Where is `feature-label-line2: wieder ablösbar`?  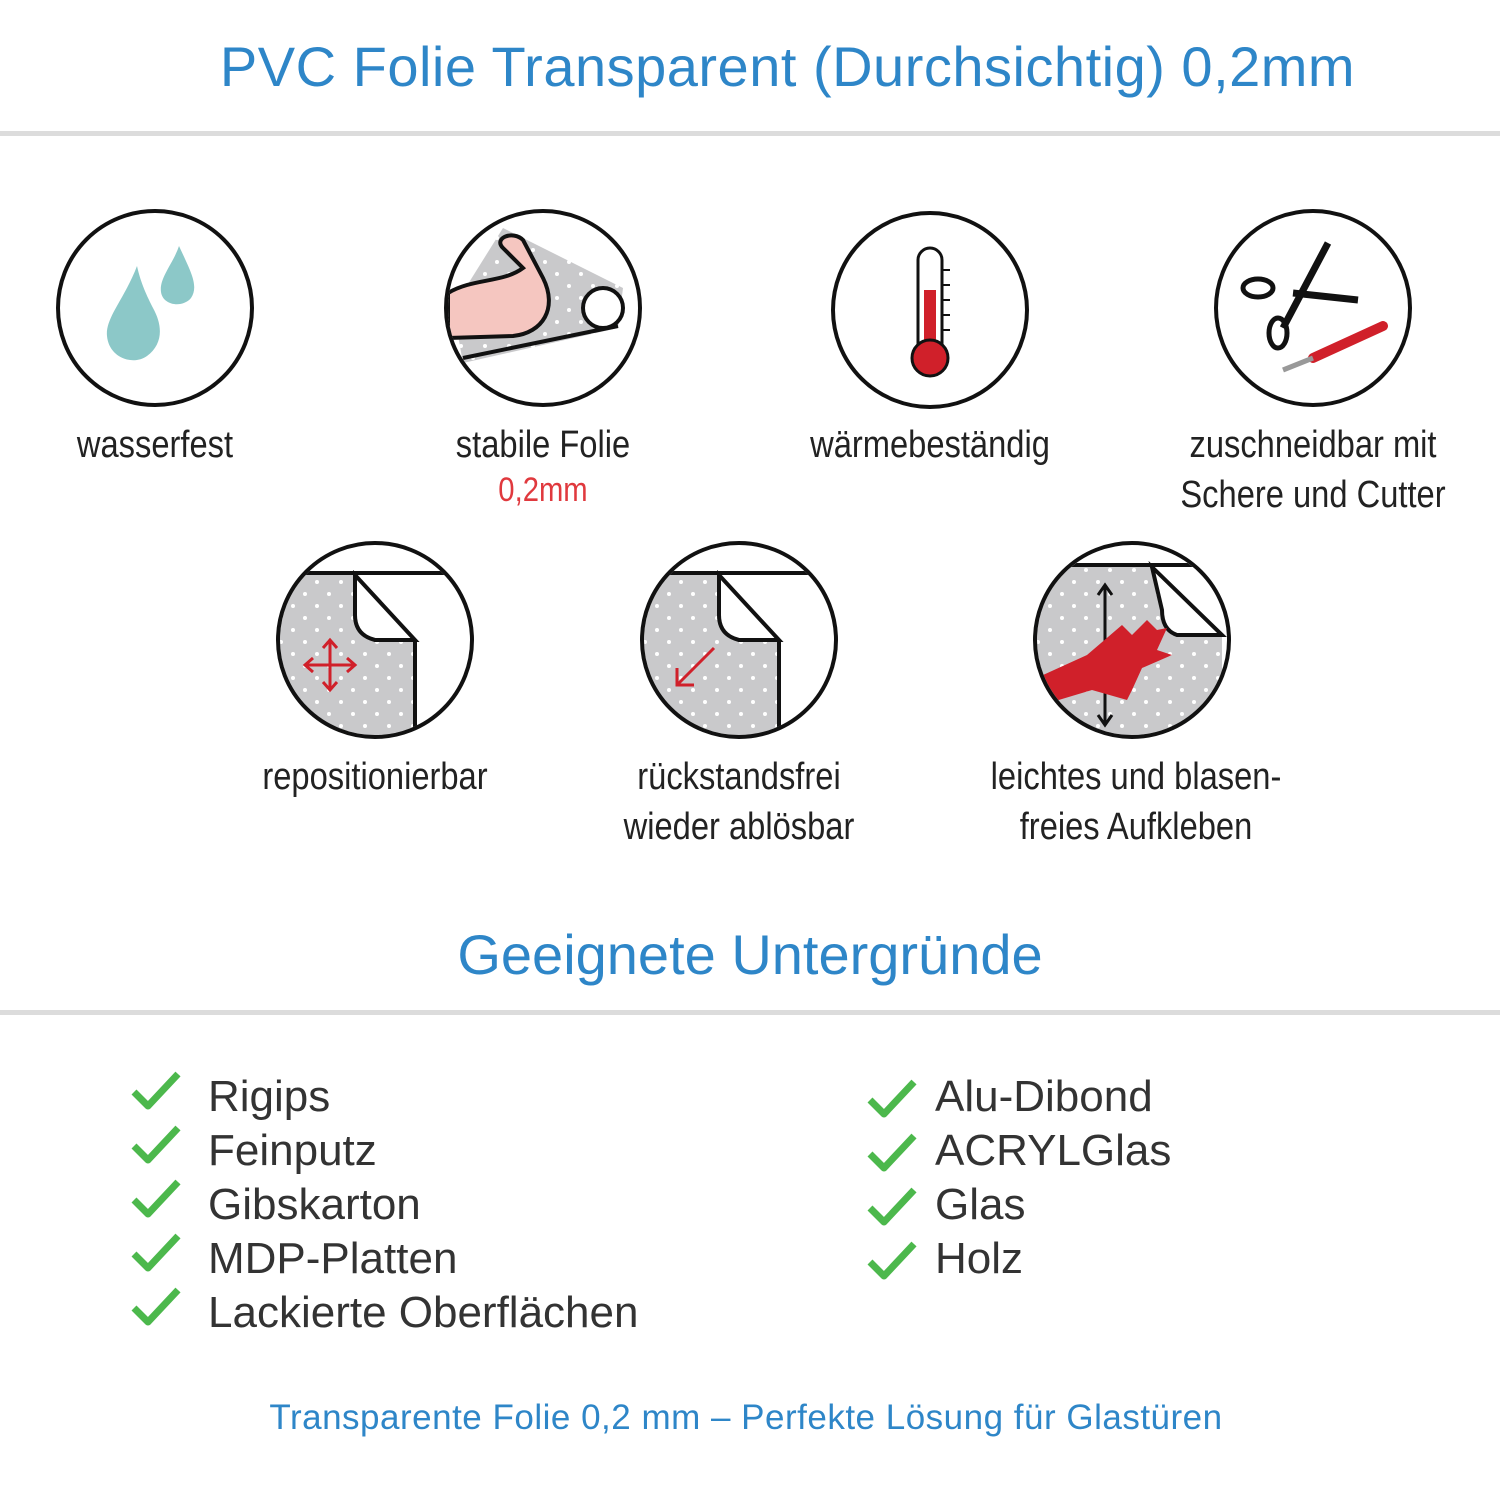 feature-label-line2: wieder ablösbar is located at coordinates (739, 827).